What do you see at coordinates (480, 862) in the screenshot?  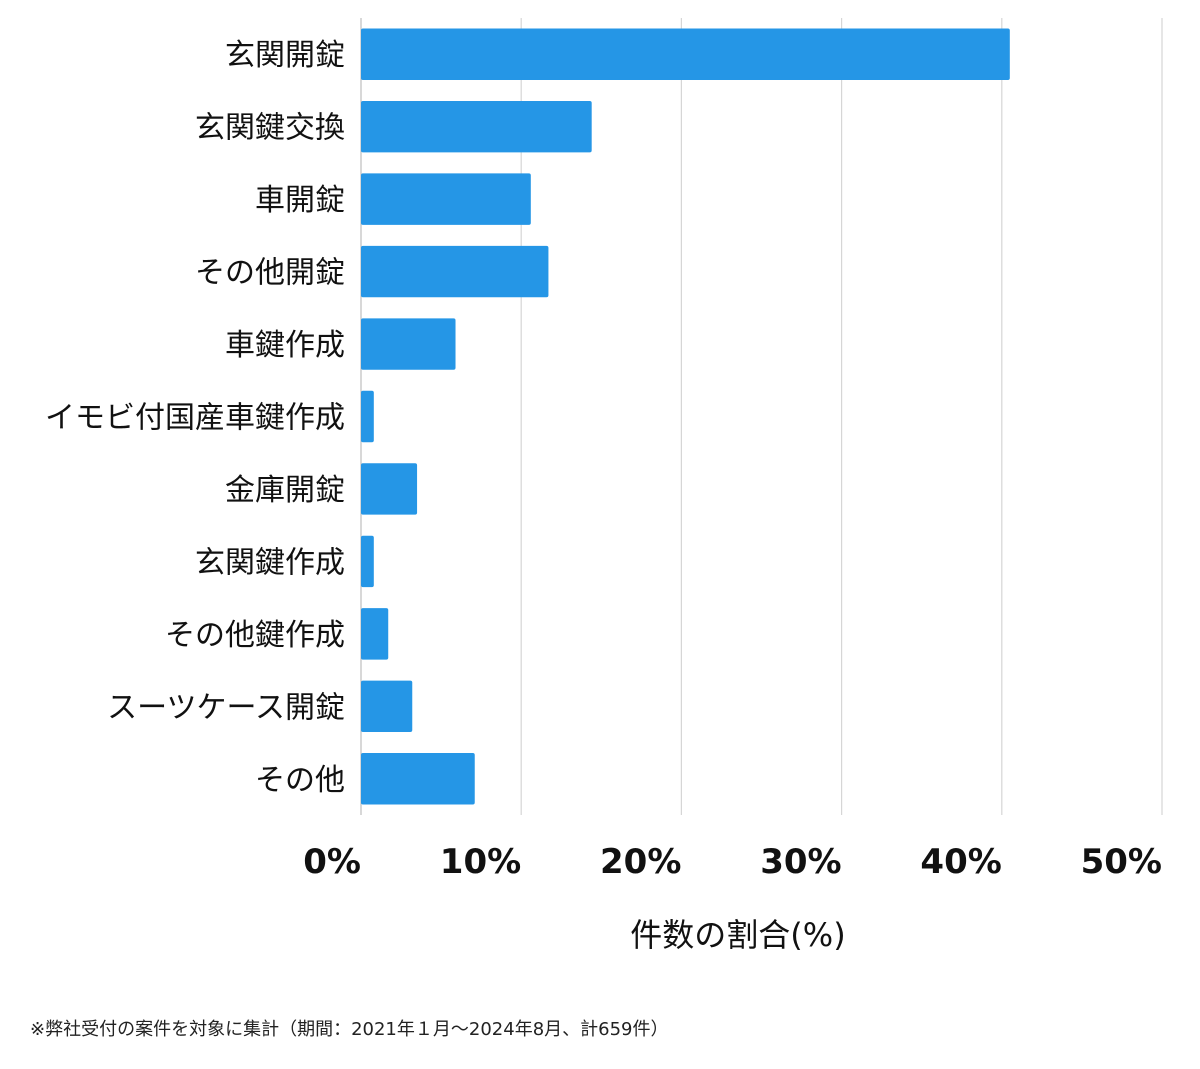 I see `x-tick-label: 10%` at bounding box center [480, 862].